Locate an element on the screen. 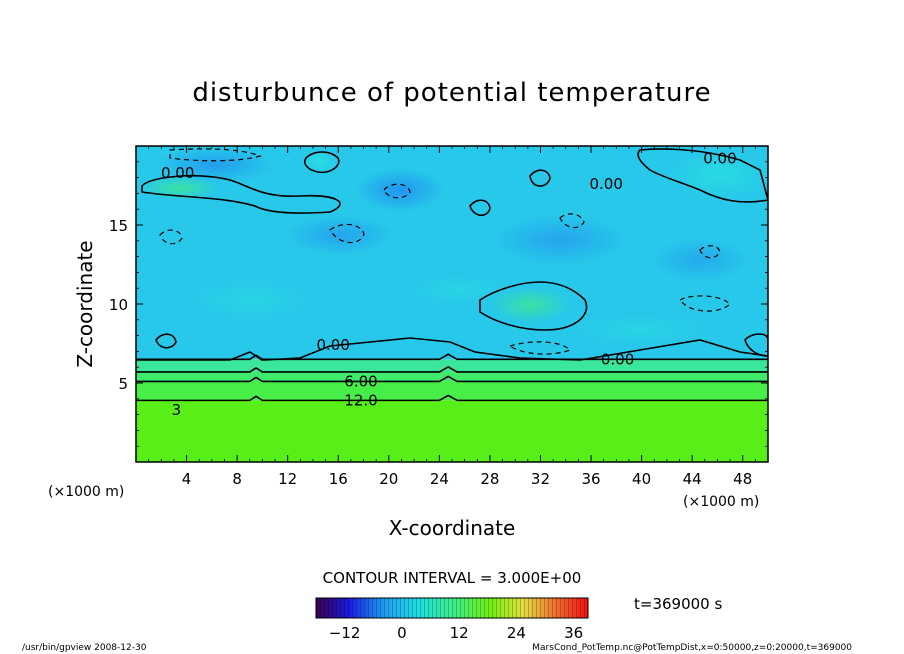  layer-boundaries is located at coordinates (452, 377).